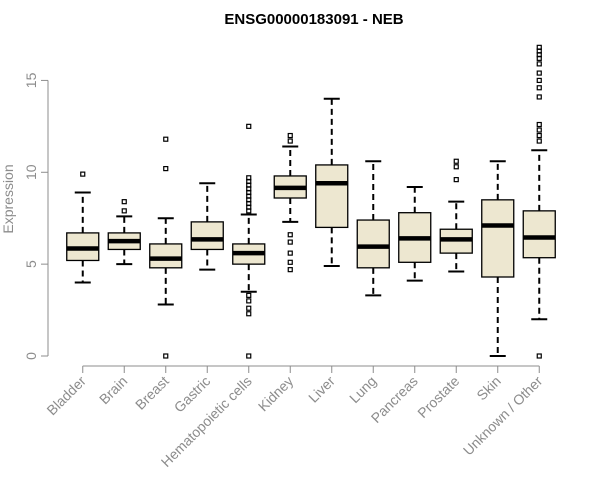  I want to click on y-tick-label: 5, so click(31, 264).